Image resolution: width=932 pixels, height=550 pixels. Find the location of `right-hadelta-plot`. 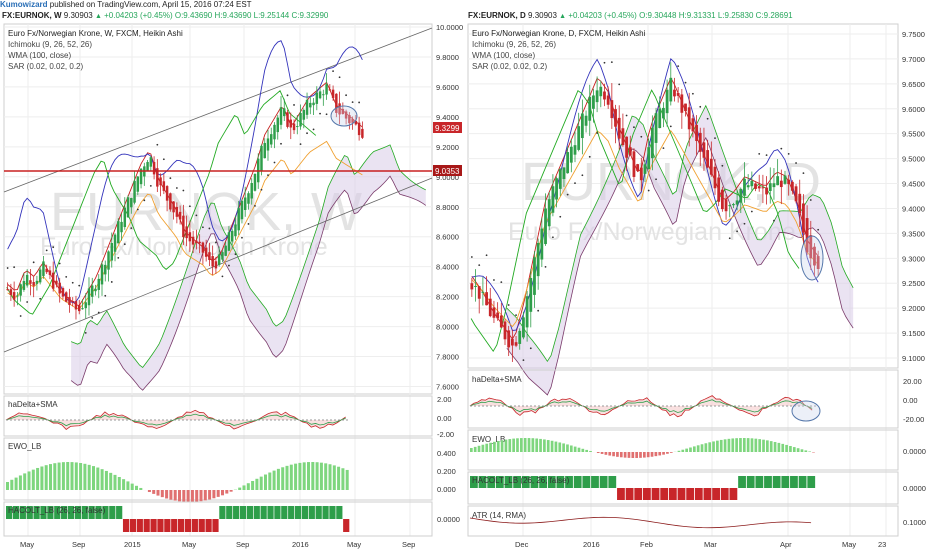

right-hadelta-plot is located at coordinates (642, 406).